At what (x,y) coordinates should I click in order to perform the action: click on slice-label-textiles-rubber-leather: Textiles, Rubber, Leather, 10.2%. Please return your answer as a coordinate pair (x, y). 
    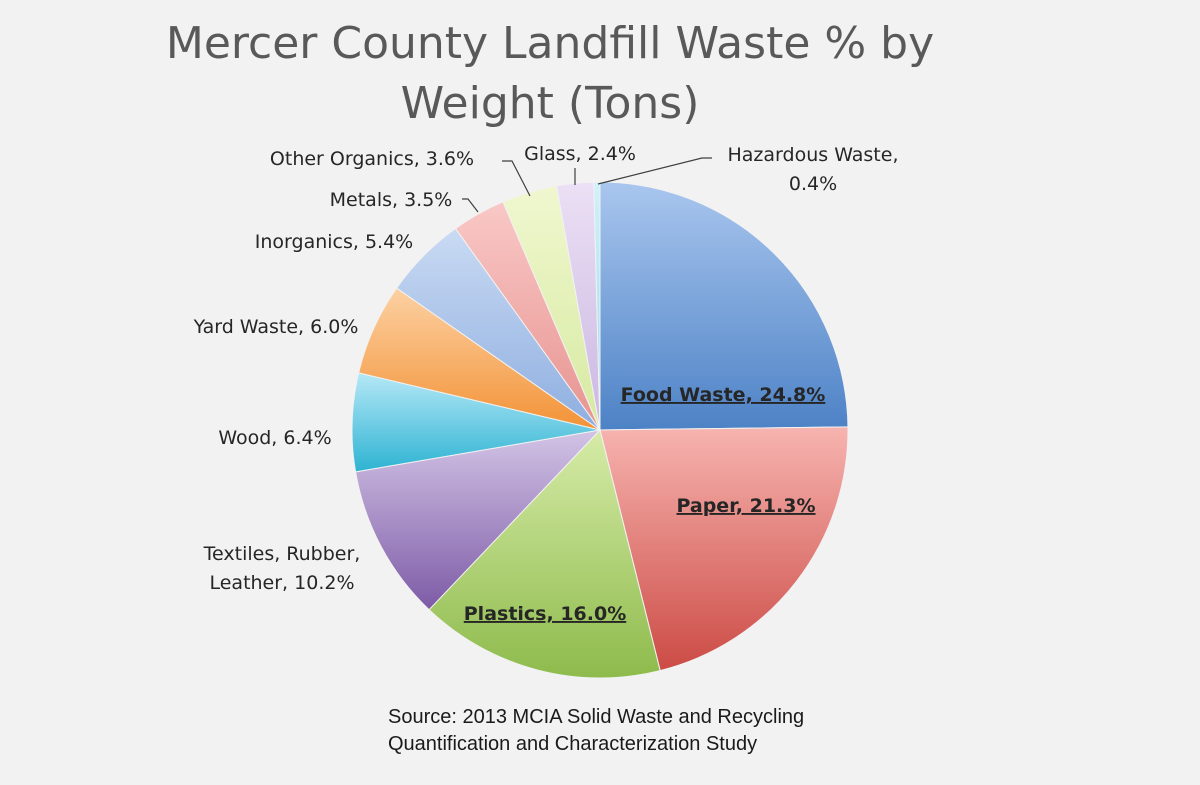
    Looking at the image, I should click on (282, 568).